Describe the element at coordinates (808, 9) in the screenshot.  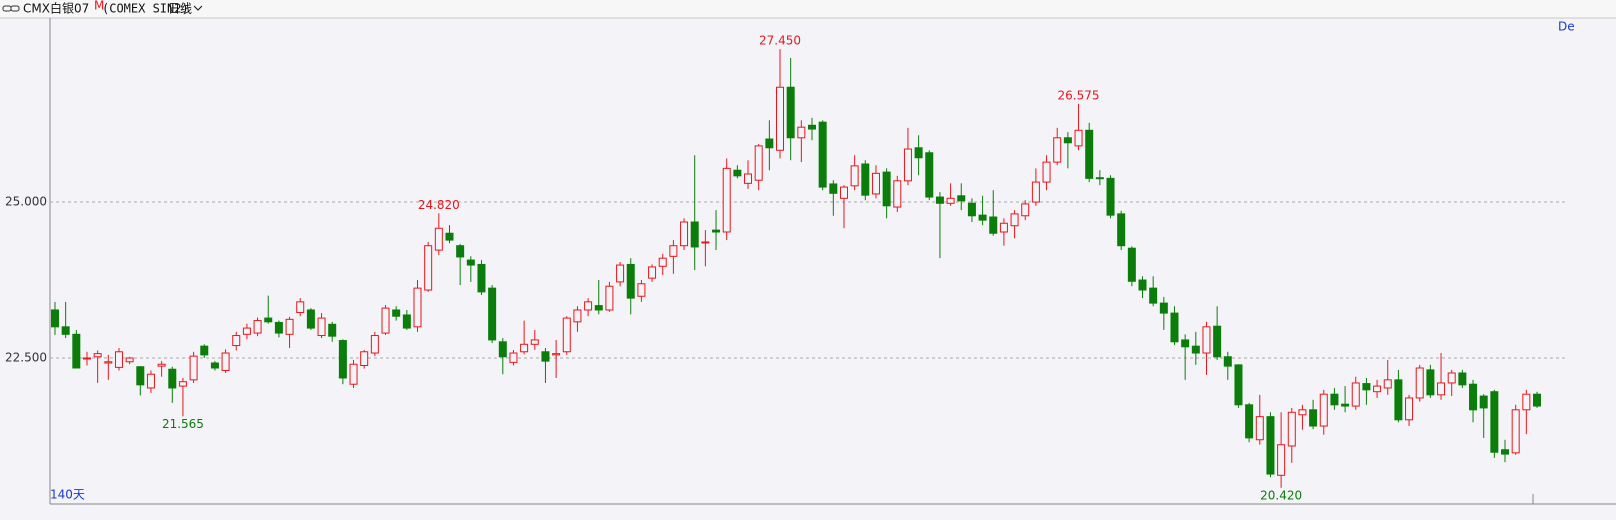
I see `header-bar` at that location.